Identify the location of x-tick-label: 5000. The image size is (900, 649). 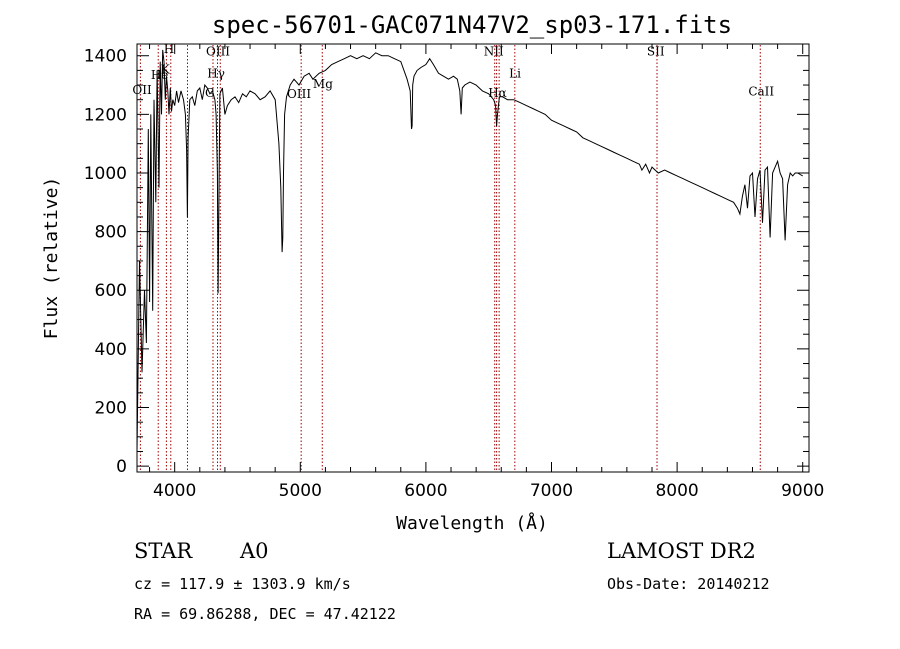
(300, 491).